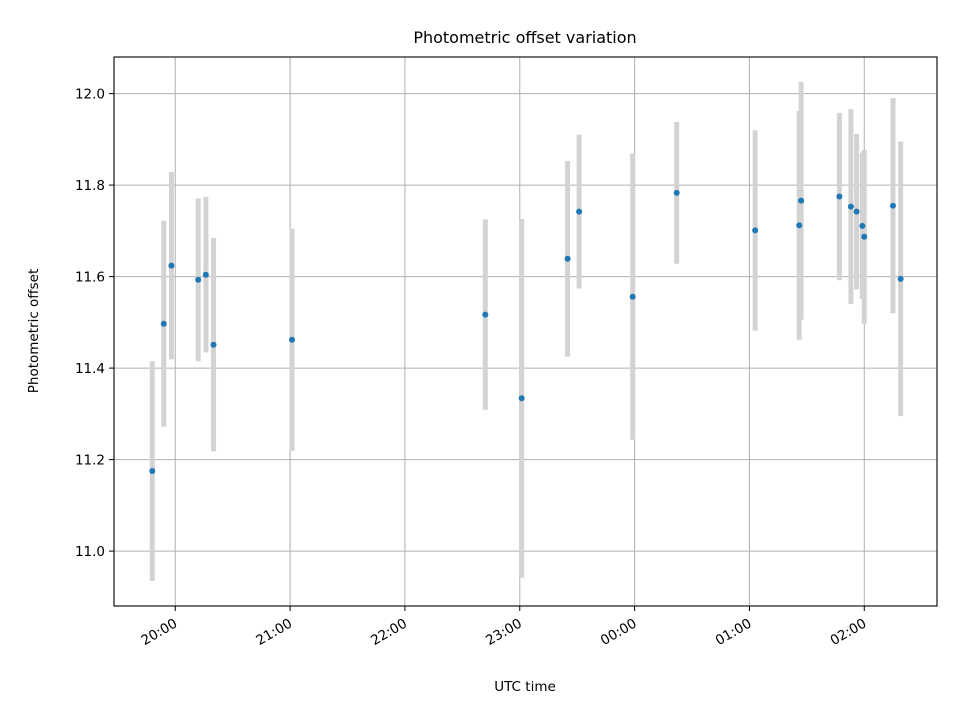 This screenshot has width=960, height=720. What do you see at coordinates (90, 186) in the screenshot?
I see `y-tick-label: 11.8` at bounding box center [90, 186].